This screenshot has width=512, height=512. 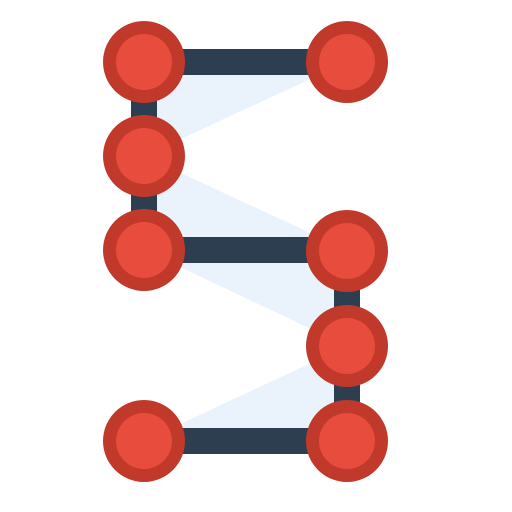 What do you see at coordinates (245, 109) in the screenshot?
I see `fill-top` at bounding box center [245, 109].